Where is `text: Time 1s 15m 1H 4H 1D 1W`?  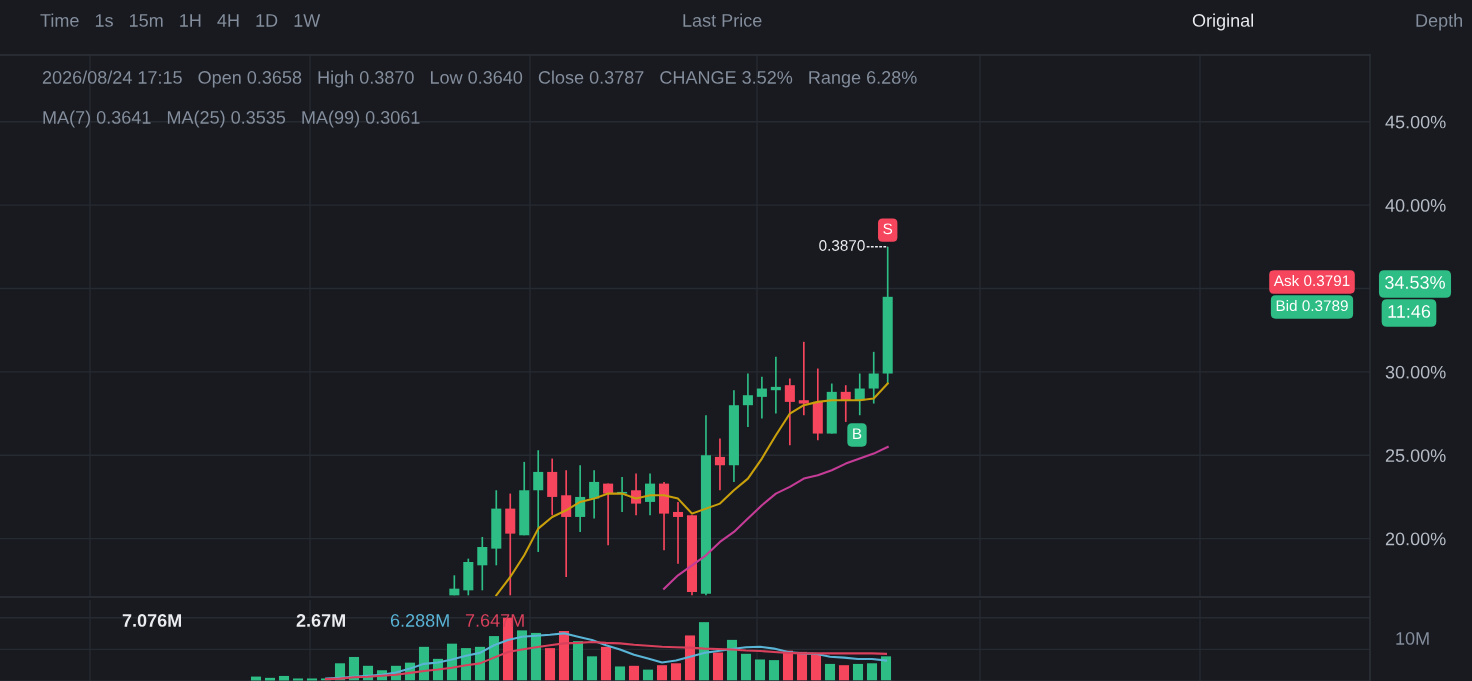 text: Time 1s 15m 1H 4H 1D 1W is located at coordinates (180, 20).